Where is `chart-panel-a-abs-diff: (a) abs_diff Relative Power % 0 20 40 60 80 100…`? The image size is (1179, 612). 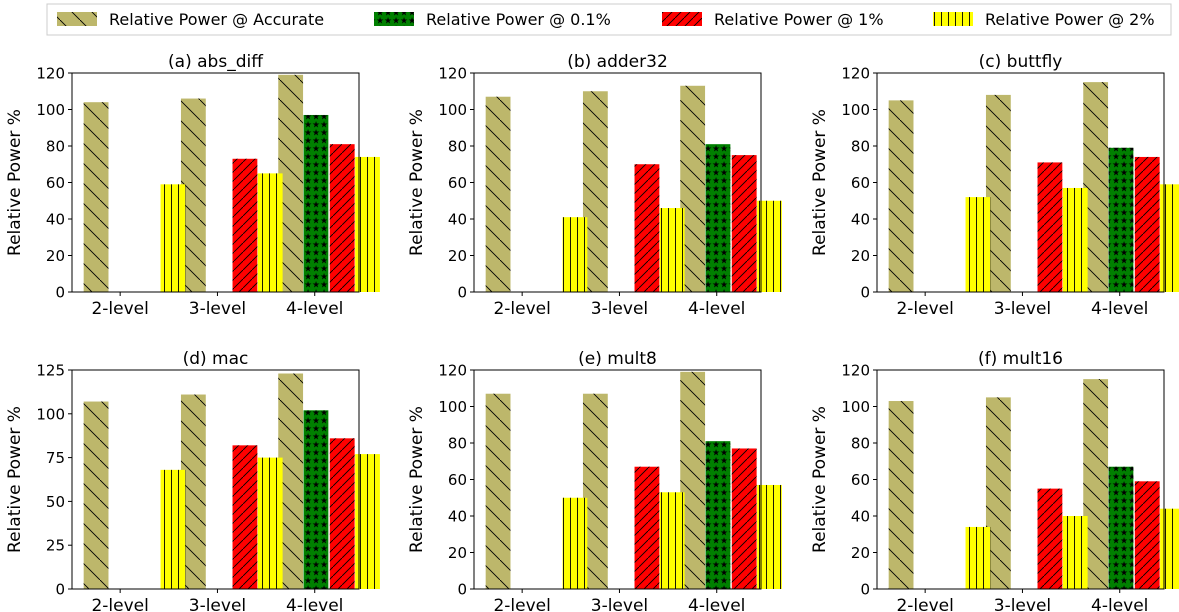 chart-panel-a-abs-diff: (a) abs_diff Relative Power % 0 20 40 60 80 100… is located at coordinates (192, 185).